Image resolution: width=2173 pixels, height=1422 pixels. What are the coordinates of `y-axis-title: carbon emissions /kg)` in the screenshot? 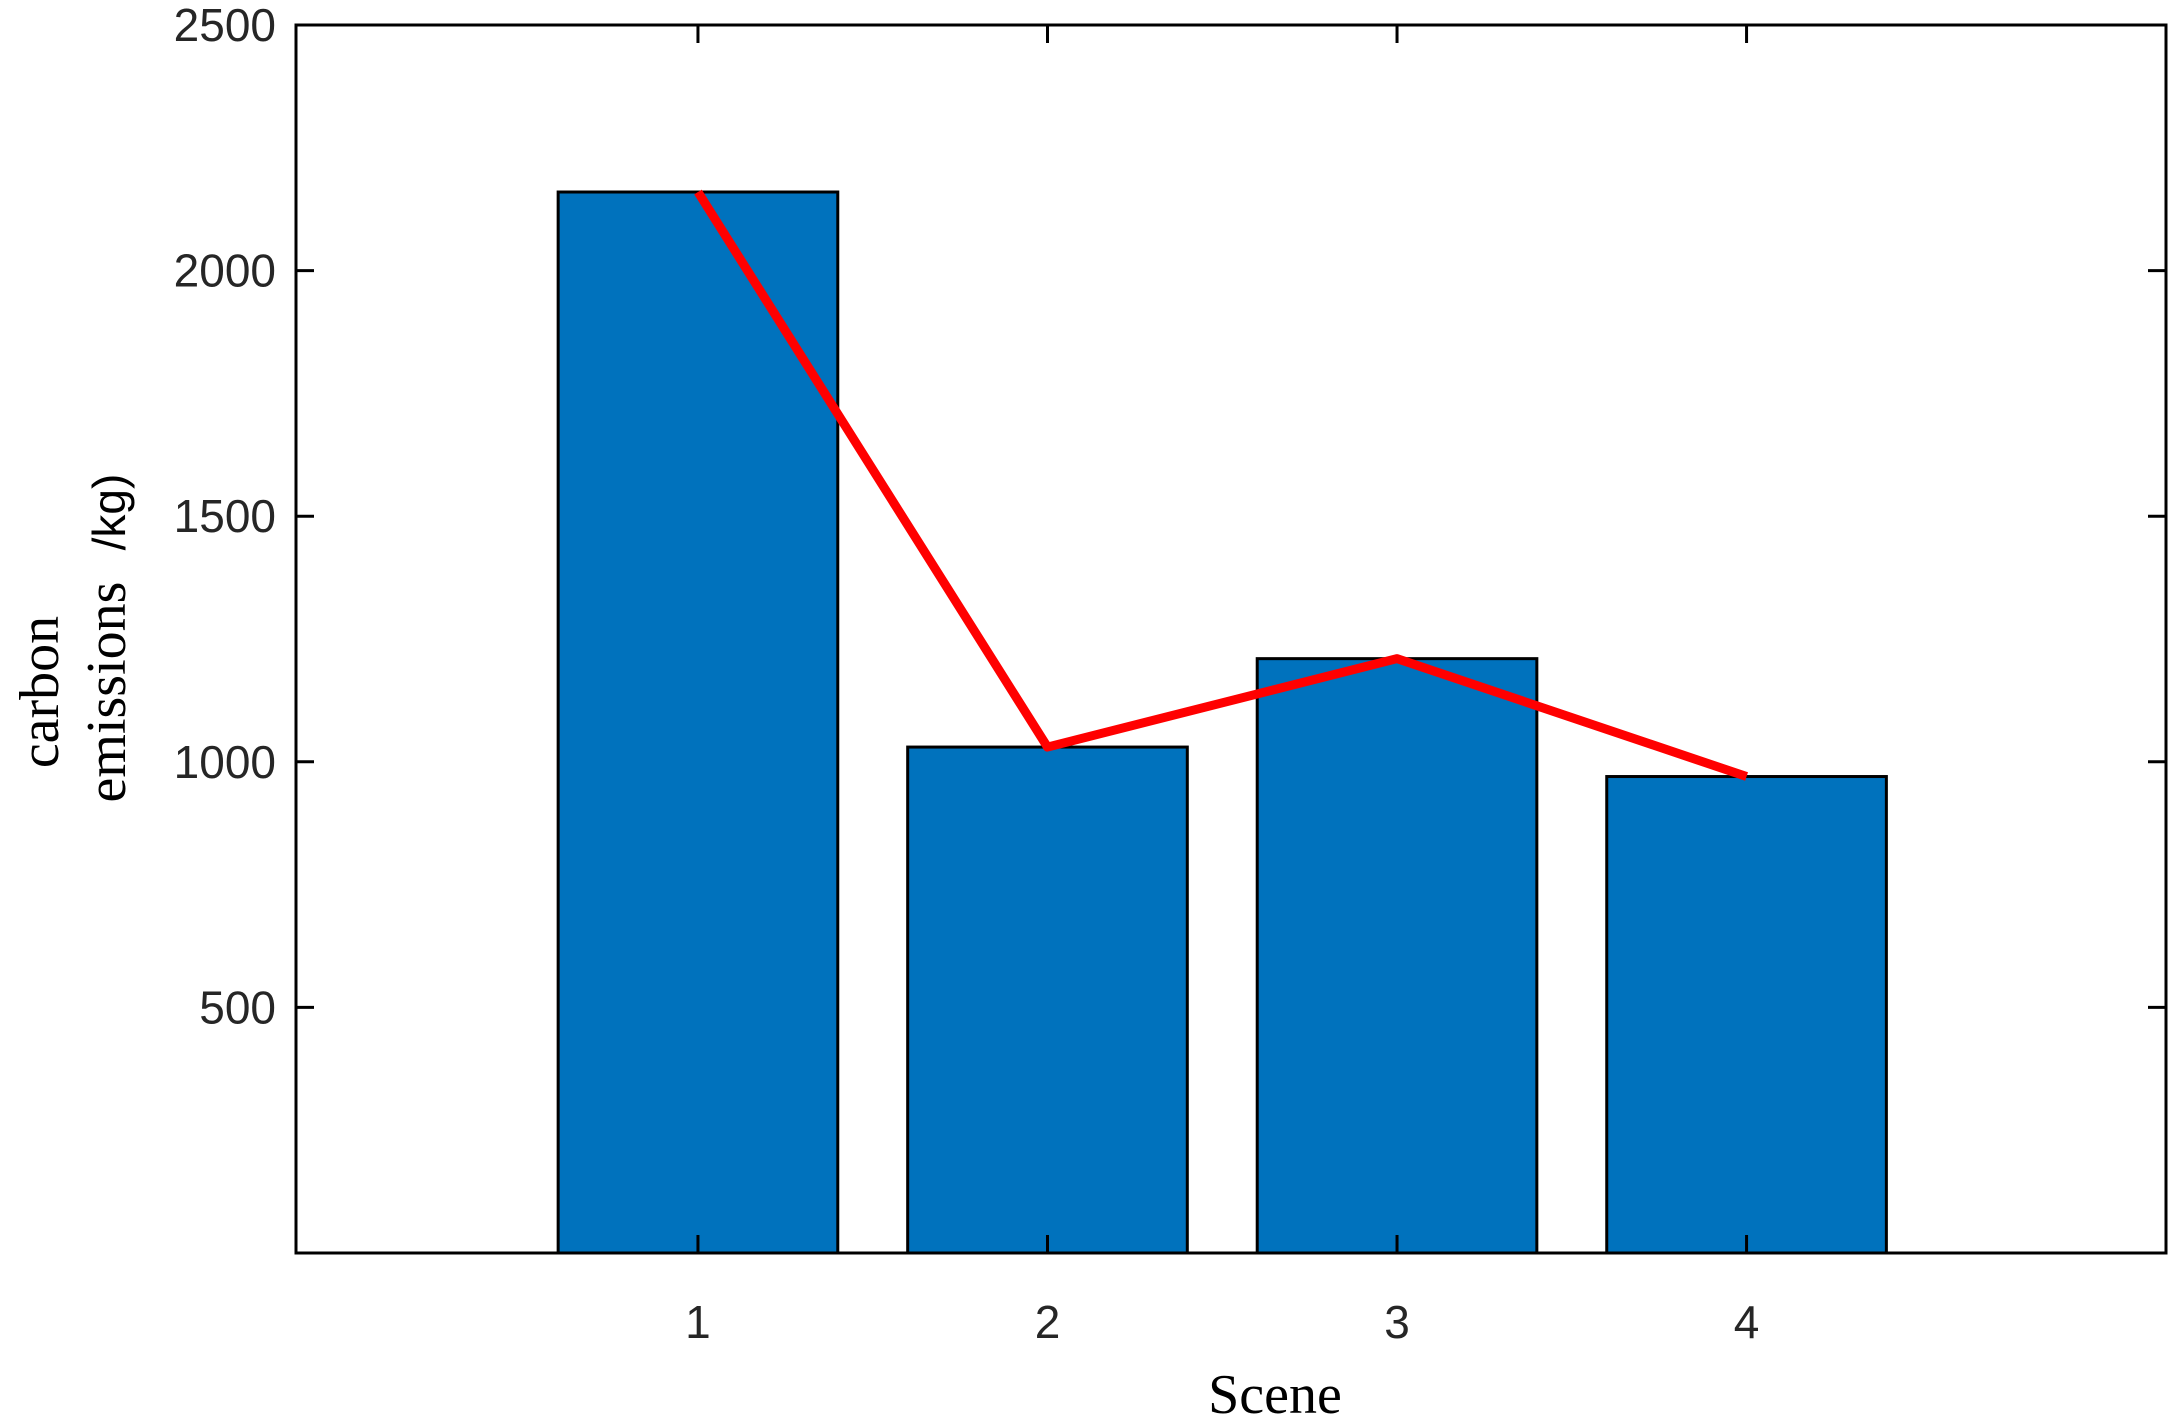 It's located at (73, 638).